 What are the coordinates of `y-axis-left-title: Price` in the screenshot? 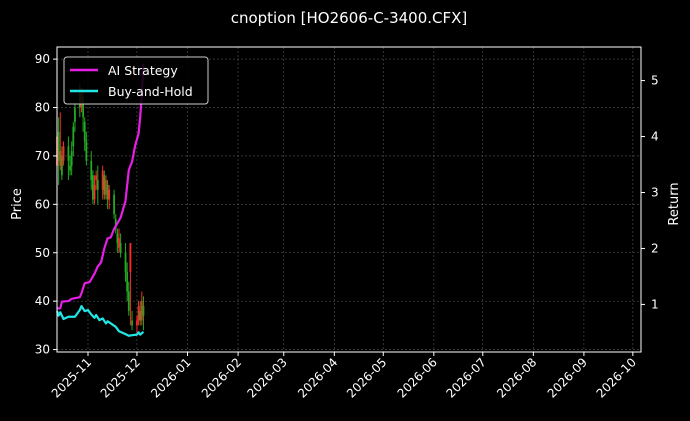 It's located at (17, 204).